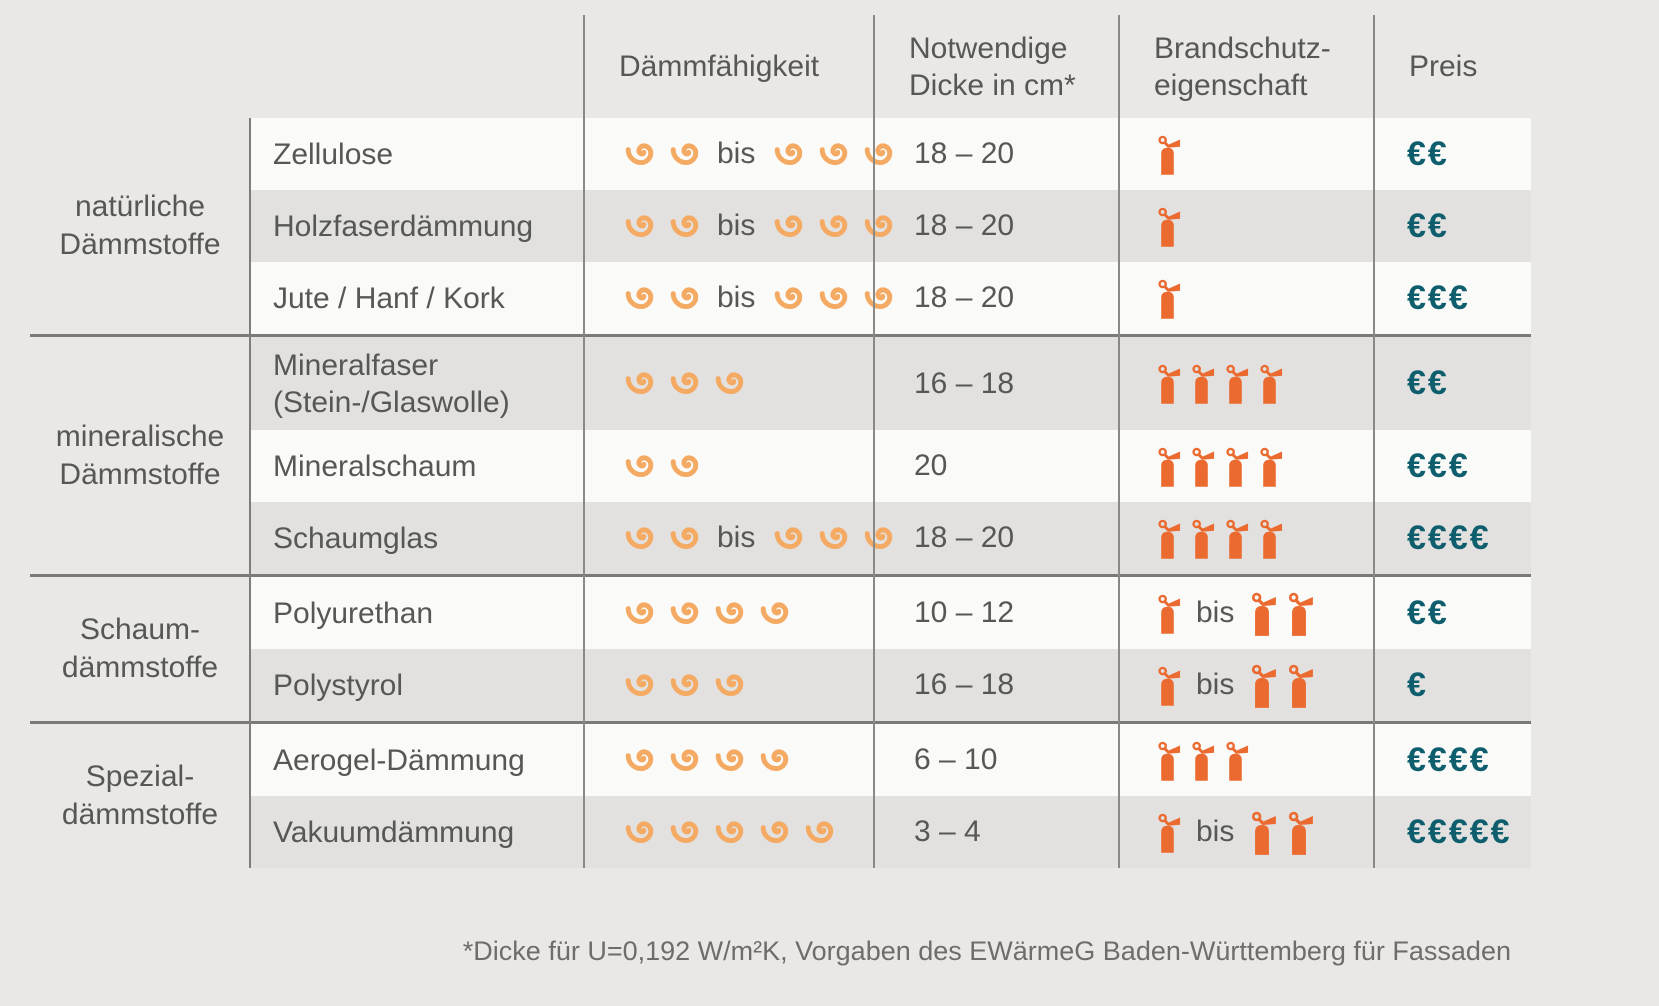 The image size is (1659, 1006). I want to click on group-label: mineralische Dämmstoffe, so click(140, 455).